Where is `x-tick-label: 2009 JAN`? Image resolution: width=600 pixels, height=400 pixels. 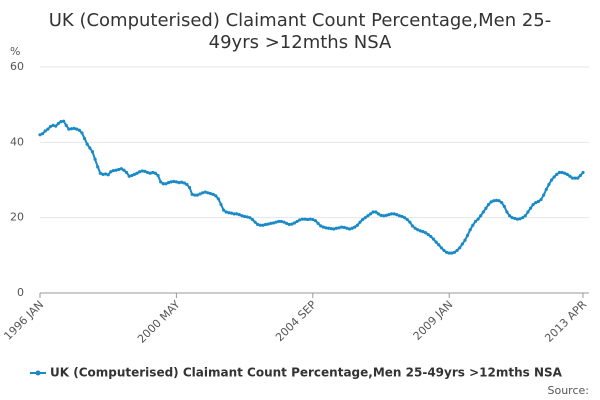
x-tick-label: 2009 JAN is located at coordinates (433, 320).